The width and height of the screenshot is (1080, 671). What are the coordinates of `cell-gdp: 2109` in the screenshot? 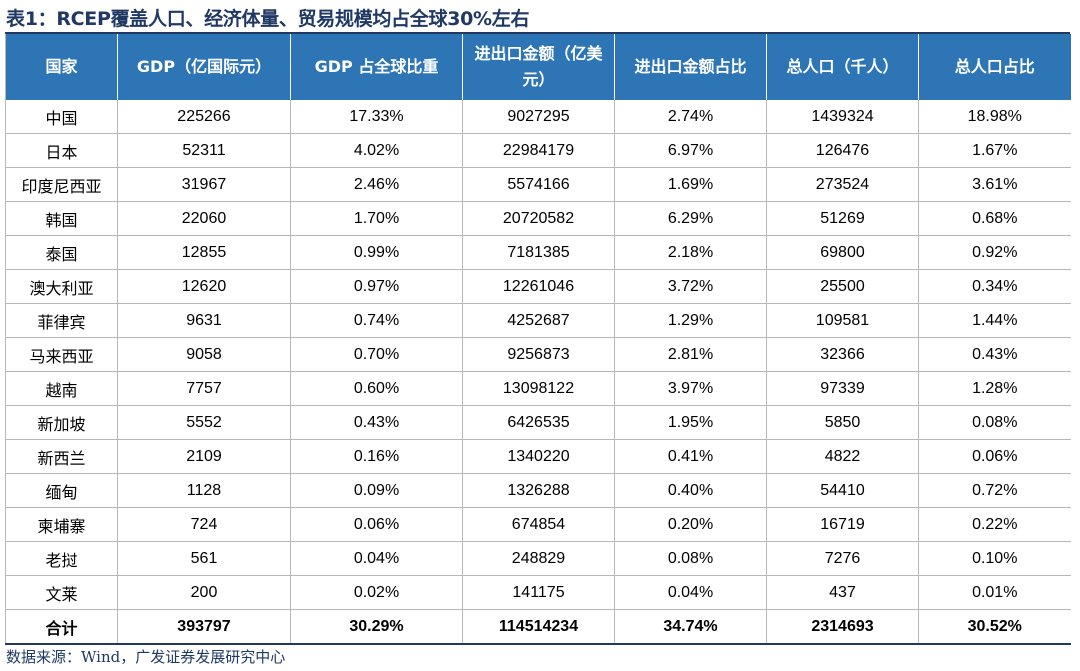 It's located at (204, 456).